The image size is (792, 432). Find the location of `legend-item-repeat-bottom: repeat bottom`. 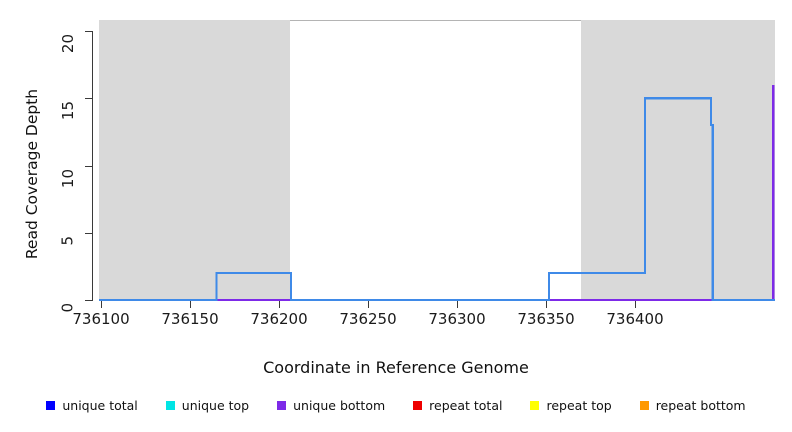

legend-item-repeat-bottom: repeat bottom is located at coordinates (692, 405).